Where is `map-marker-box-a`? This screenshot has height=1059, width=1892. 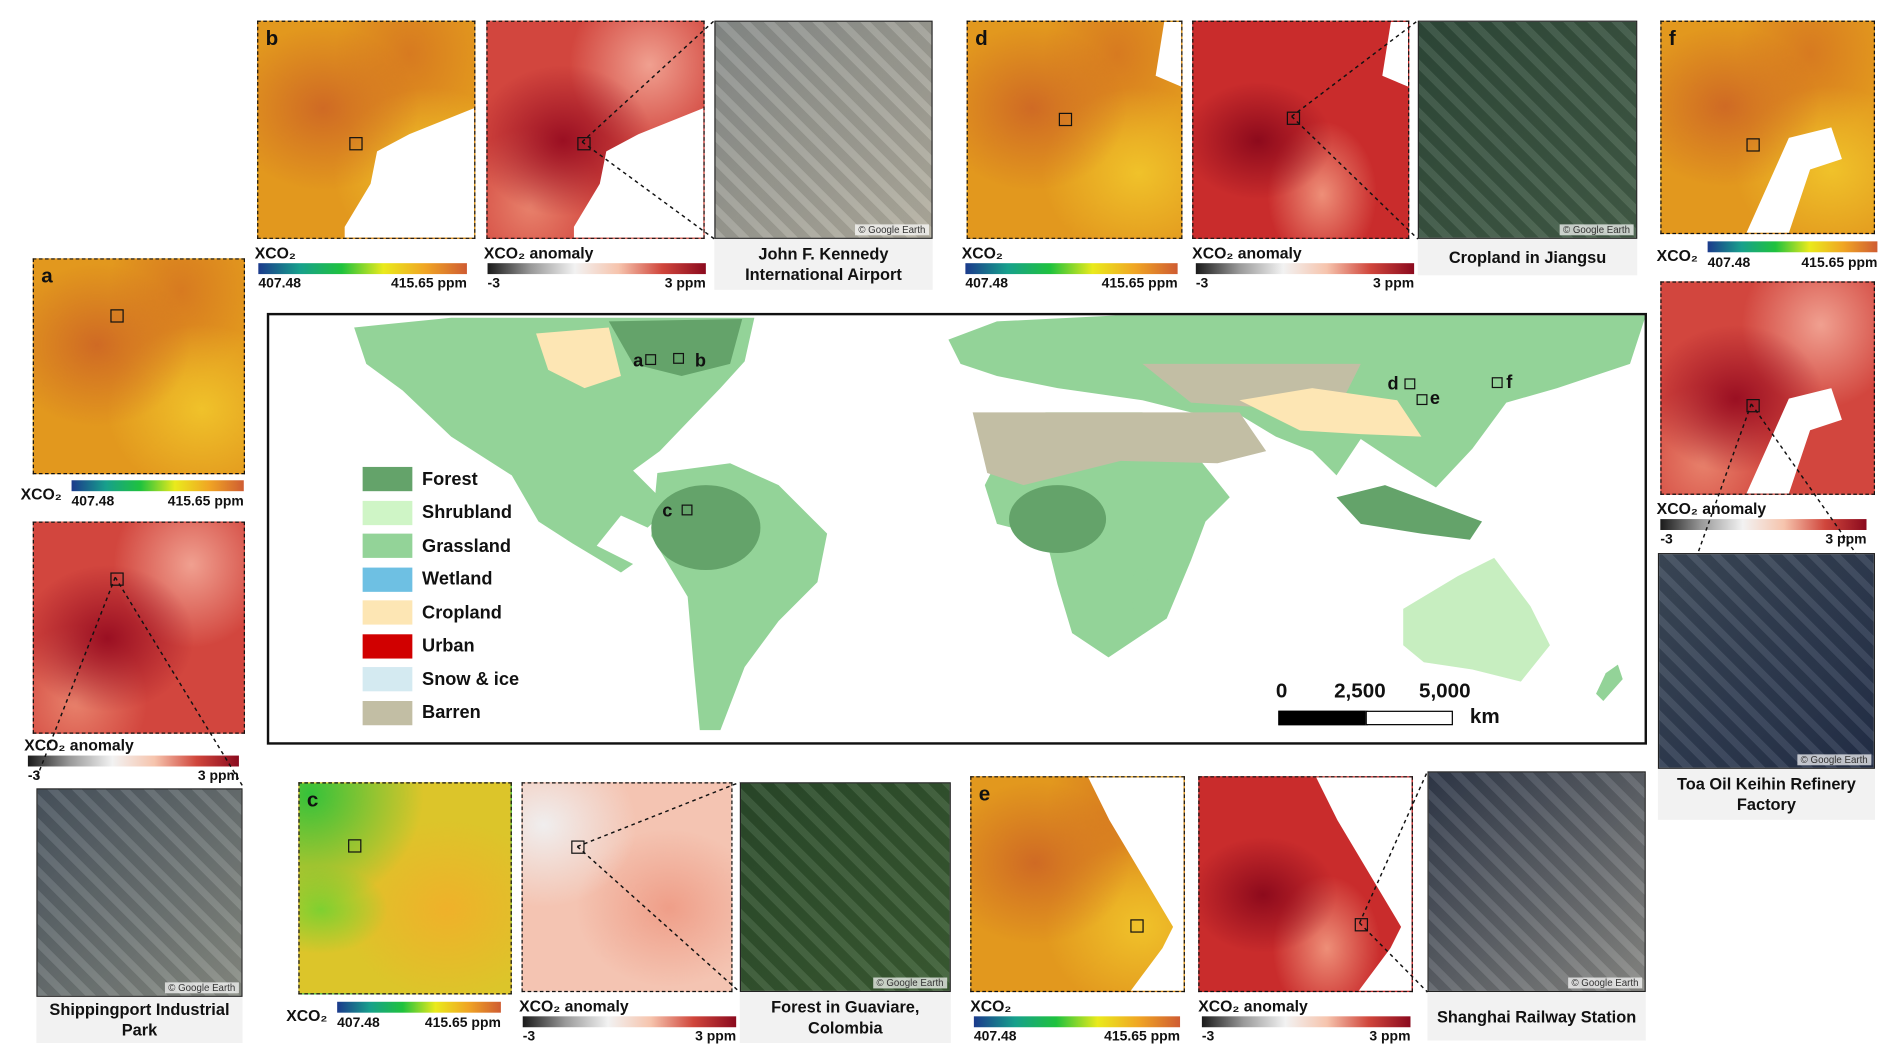 map-marker-box-a is located at coordinates (651, 360).